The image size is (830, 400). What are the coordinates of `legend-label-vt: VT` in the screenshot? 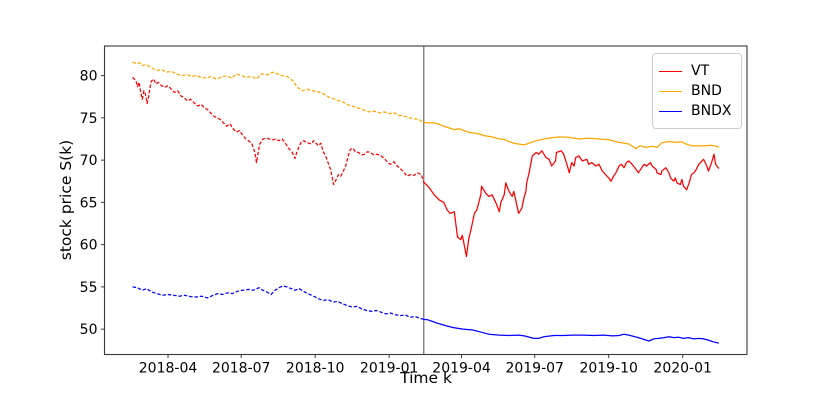 It's located at (700, 71).